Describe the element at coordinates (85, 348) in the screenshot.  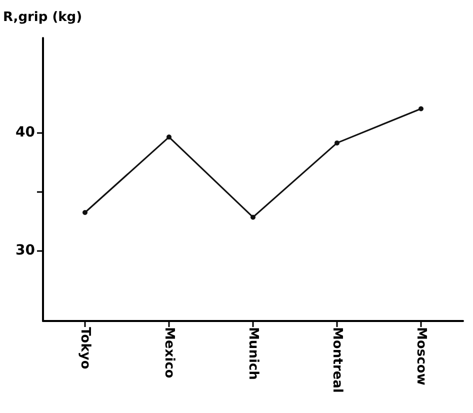
I see `x-tick-label: Tokyo` at that location.